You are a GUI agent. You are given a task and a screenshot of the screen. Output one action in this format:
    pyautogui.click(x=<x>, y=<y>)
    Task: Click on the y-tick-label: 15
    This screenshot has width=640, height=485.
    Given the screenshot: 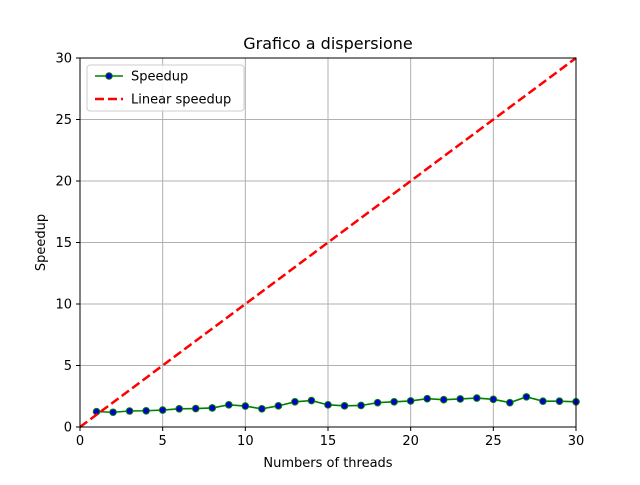 What is the action you would take?
    pyautogui.click(x=63, y=243)
    